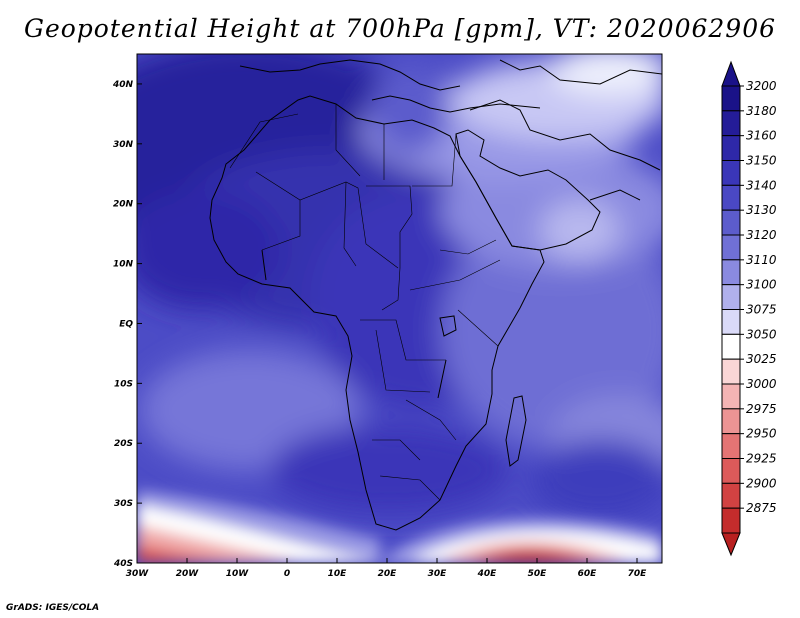  Describe the element at coordinates (761, 161) in the screenshot. I see `colorbar-label: 3150` at that location.